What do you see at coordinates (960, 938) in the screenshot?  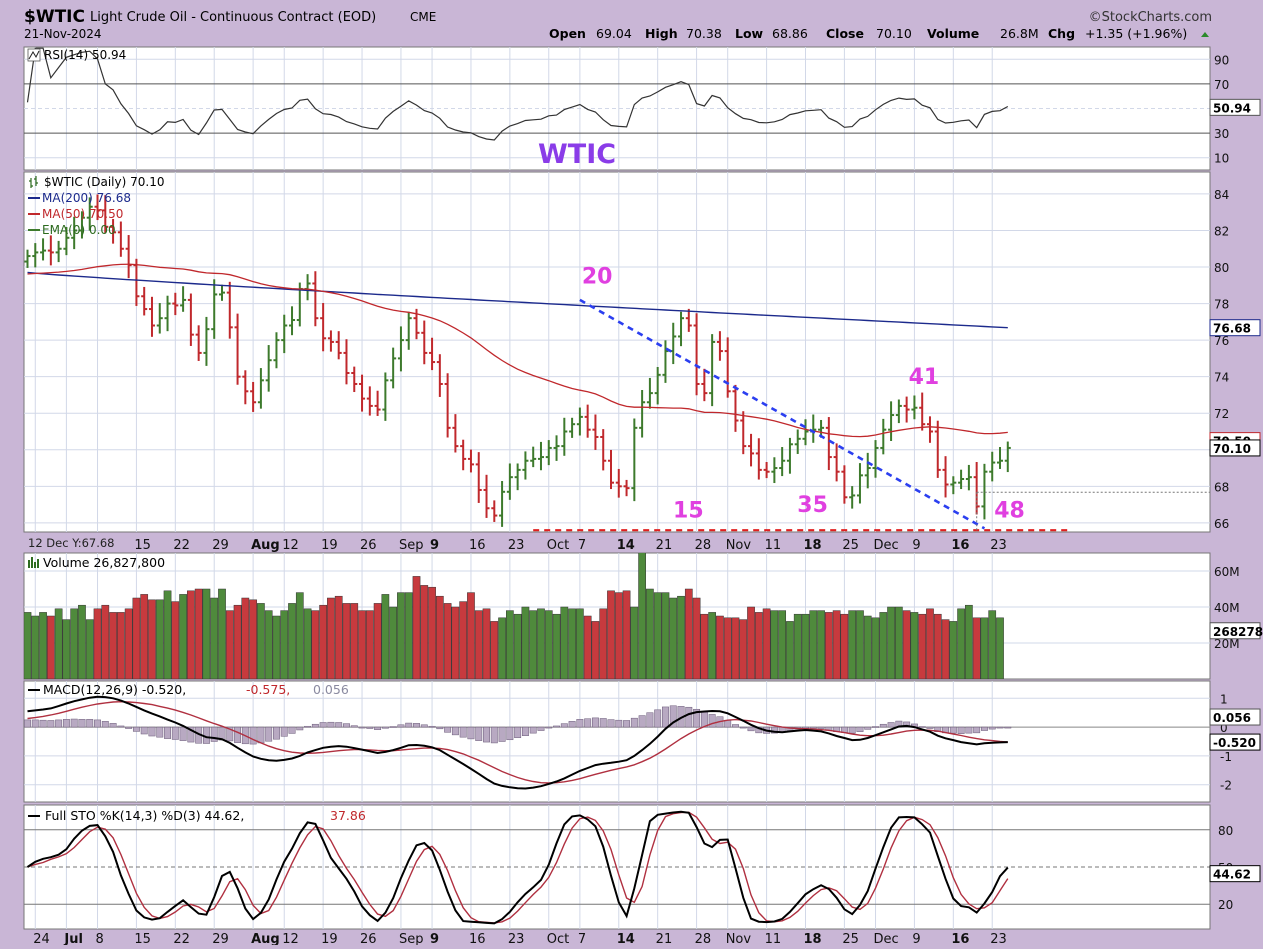 I see `bottom-xtick-label: 16` at bounding box center [960, 938].